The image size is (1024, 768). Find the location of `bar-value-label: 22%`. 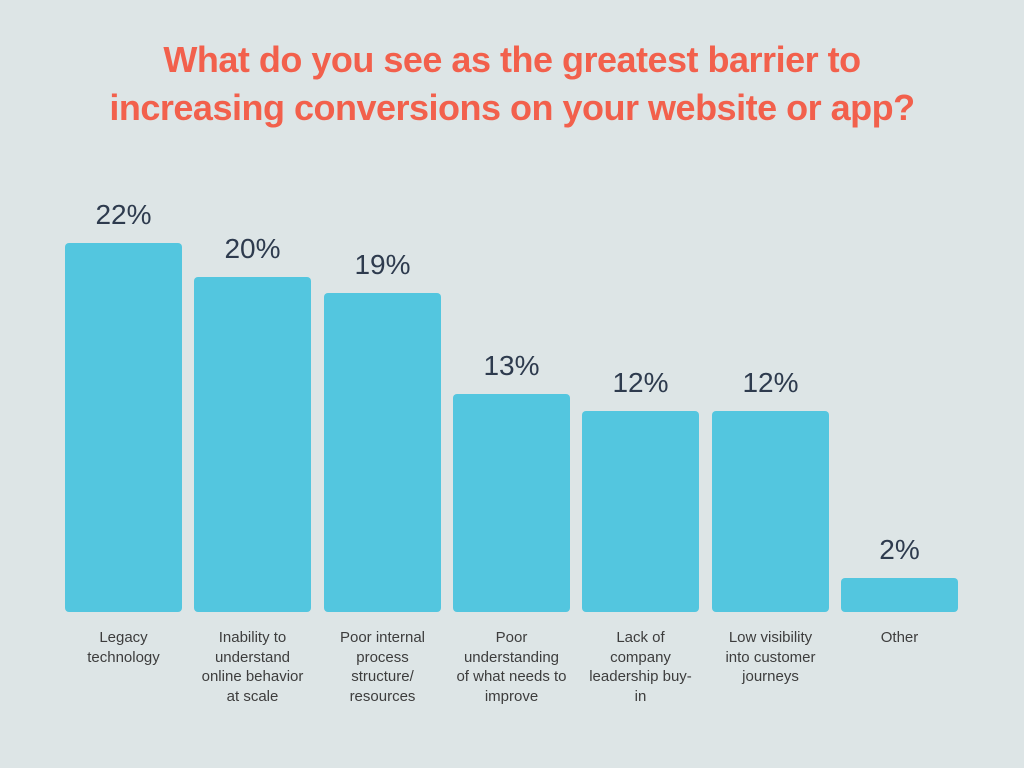

bar-value-label: 22% is located at coordinates (123, 214).